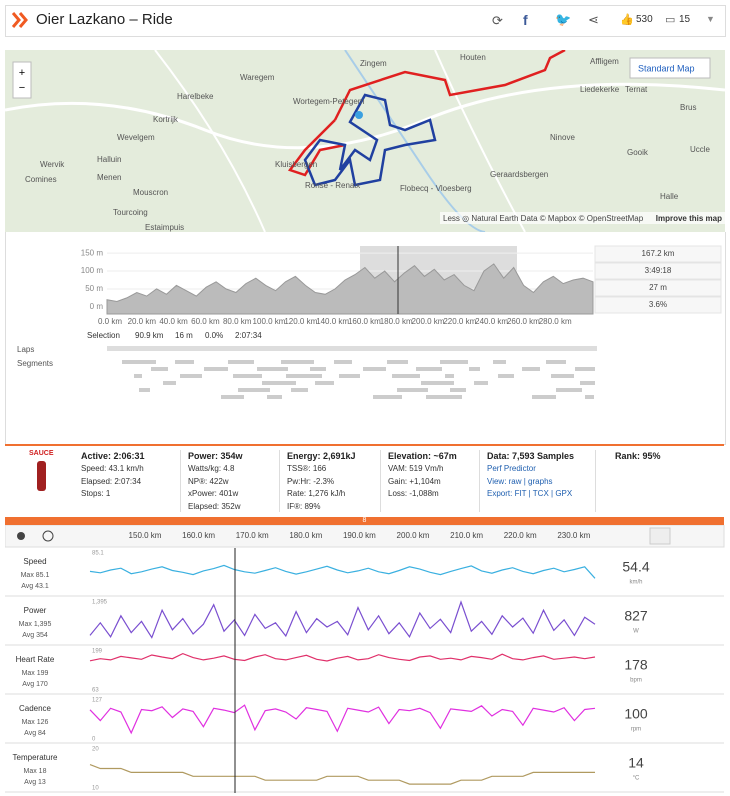 This screenshot has width=730, height=796. I want to click on column-item: Watts/kg: 4.8, so click(211, 468).